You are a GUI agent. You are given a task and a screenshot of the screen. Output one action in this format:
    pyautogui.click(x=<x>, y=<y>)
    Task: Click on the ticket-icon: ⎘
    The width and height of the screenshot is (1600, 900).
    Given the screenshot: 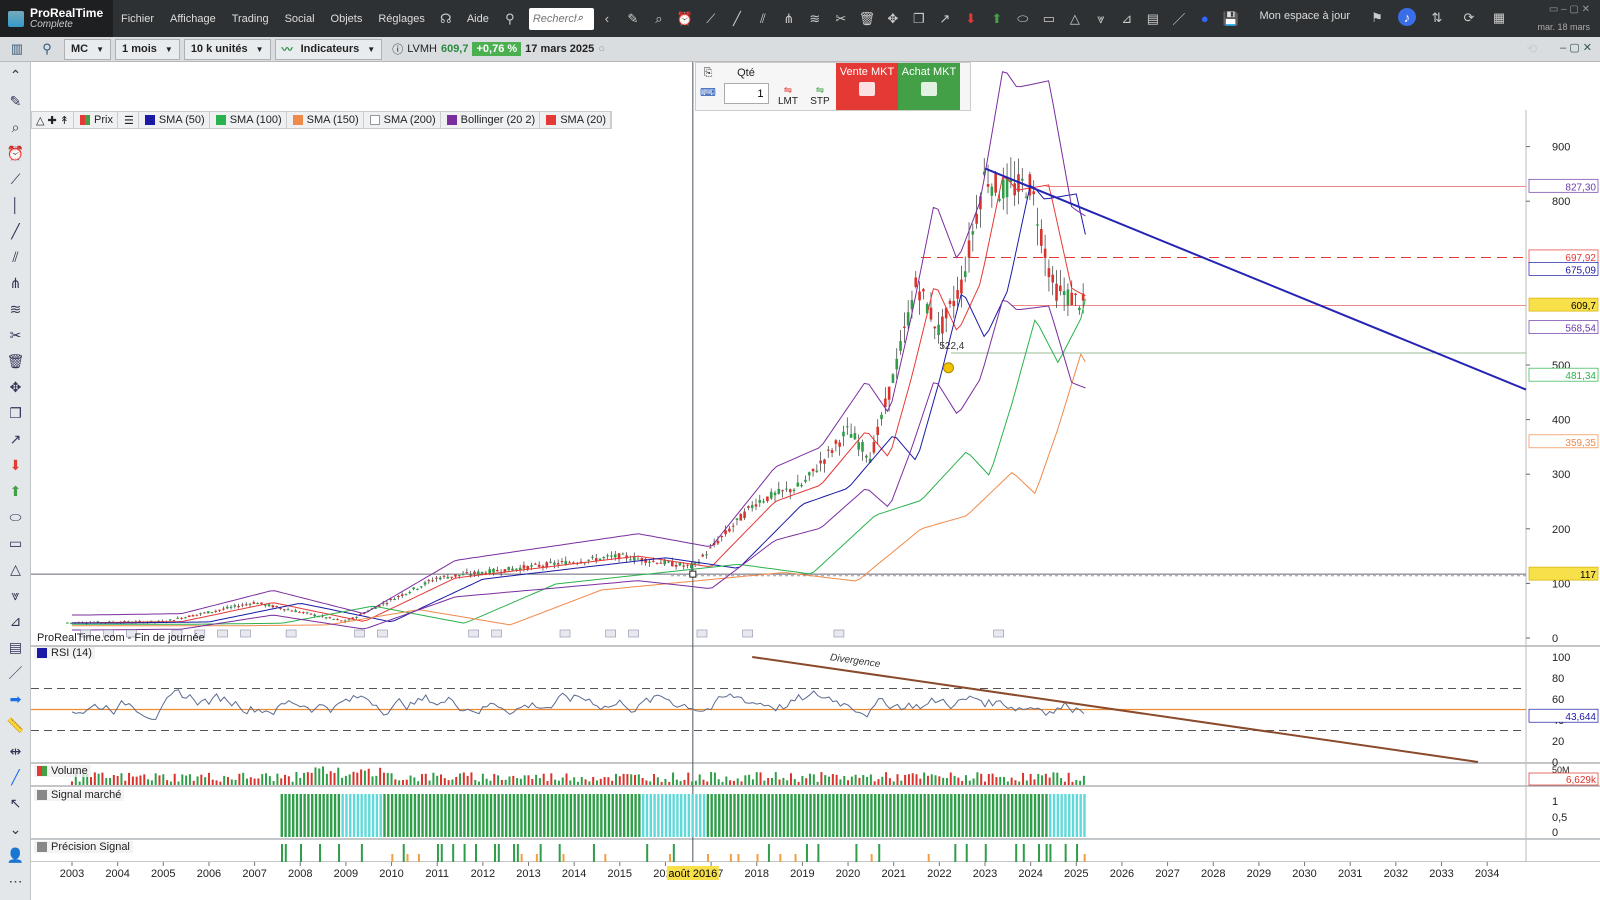 What is the action you would take?
    pyautogui.click(x=708, y=73)
    